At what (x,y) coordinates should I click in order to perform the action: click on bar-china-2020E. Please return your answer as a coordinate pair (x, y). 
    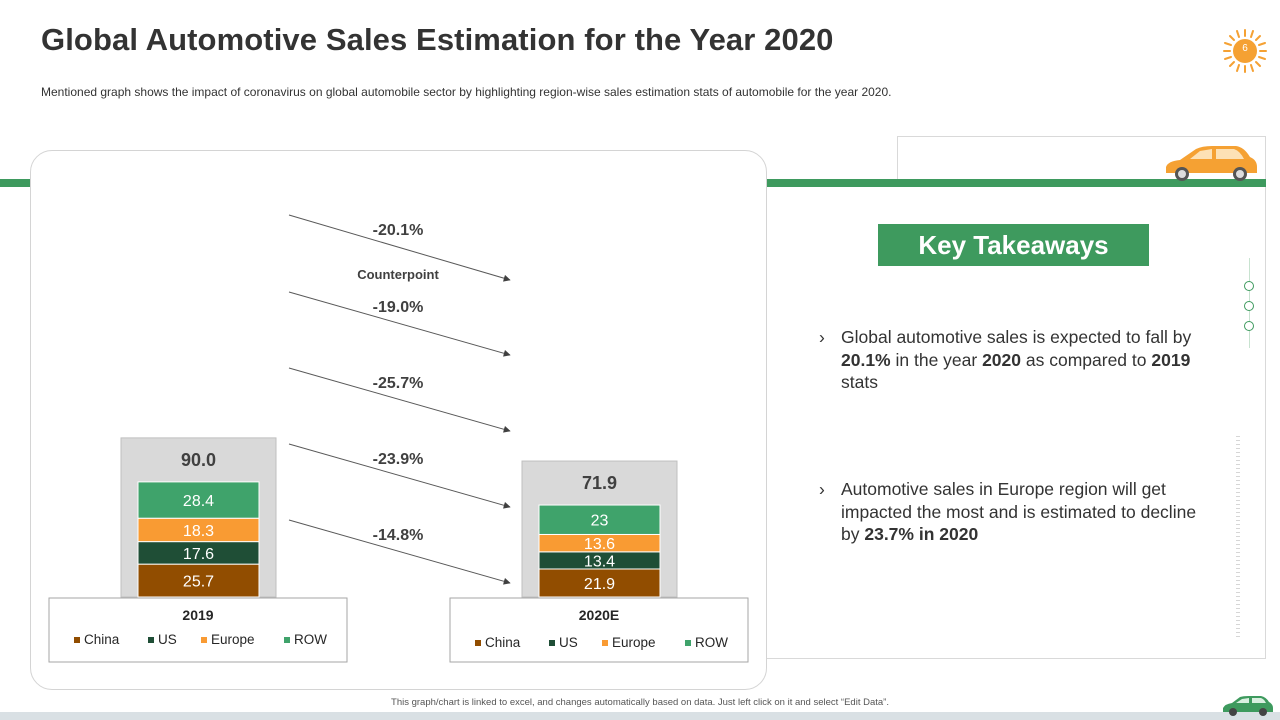
    Looking at the image, I should click on (599, 583).